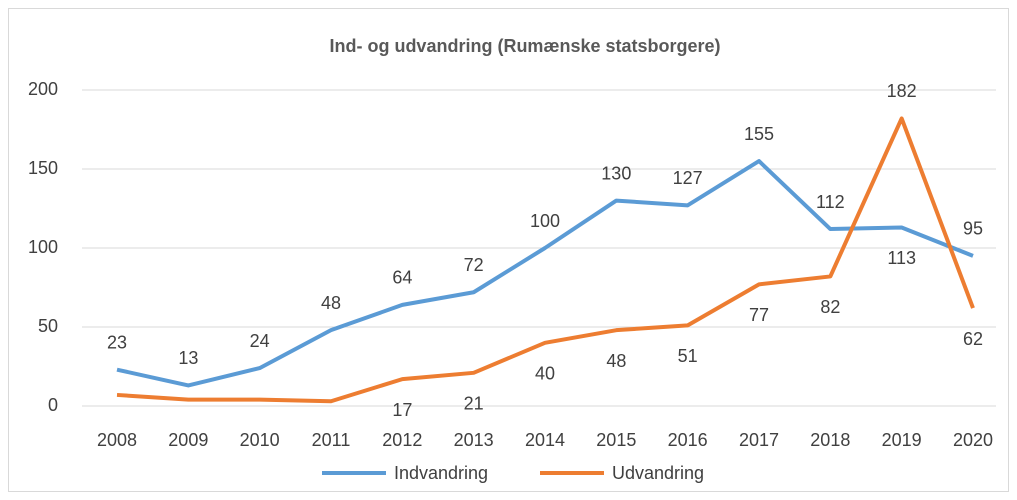 This screenshot has width=1017, height=500. What do you see at coordinates (901, 258) in the screenshot?
I see `data-label: 113` at bounding box center [901, 258].